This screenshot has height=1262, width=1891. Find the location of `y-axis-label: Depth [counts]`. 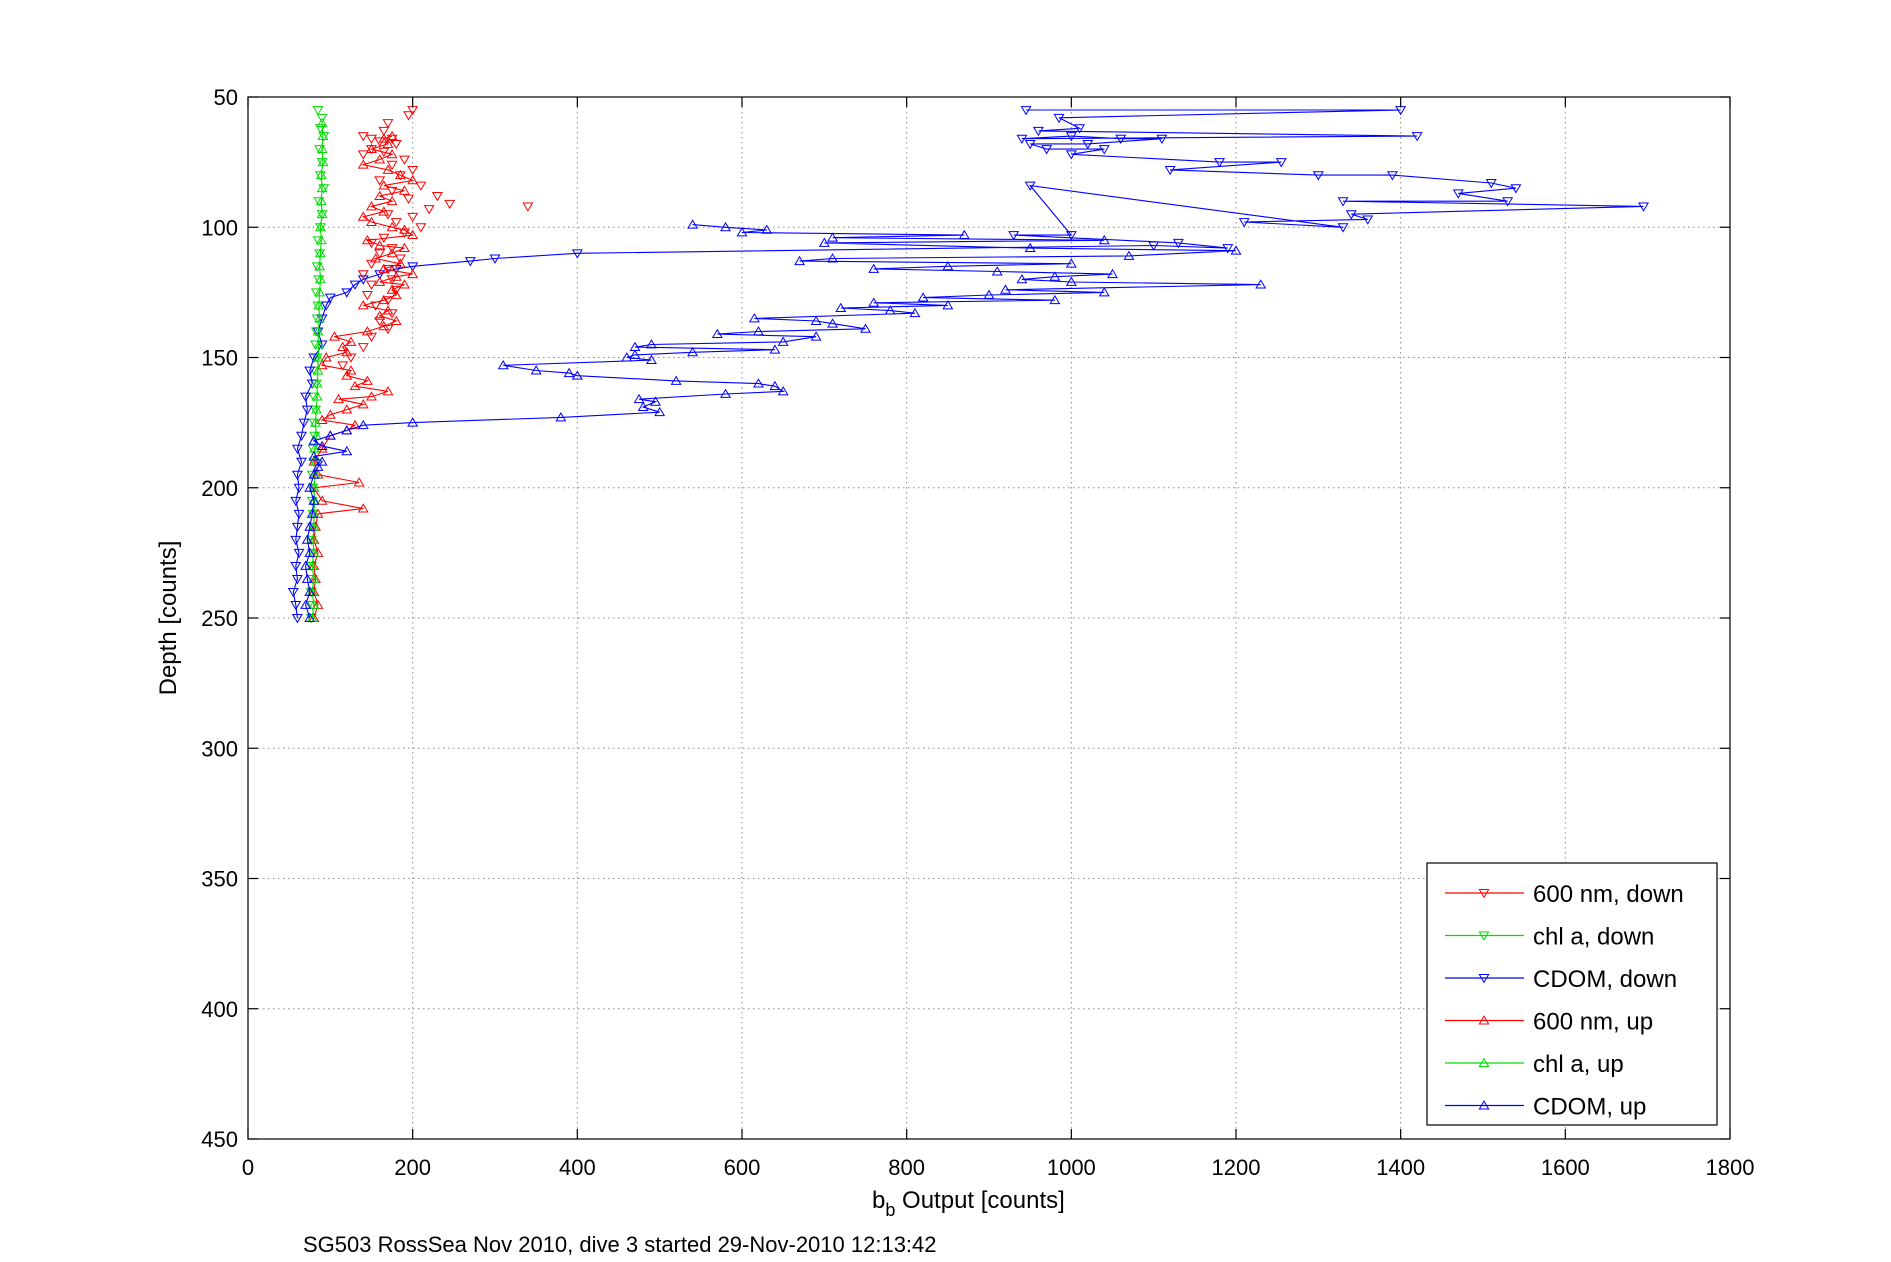

y-axis-label: Depth [counts] is located at coordinates (168, 618).